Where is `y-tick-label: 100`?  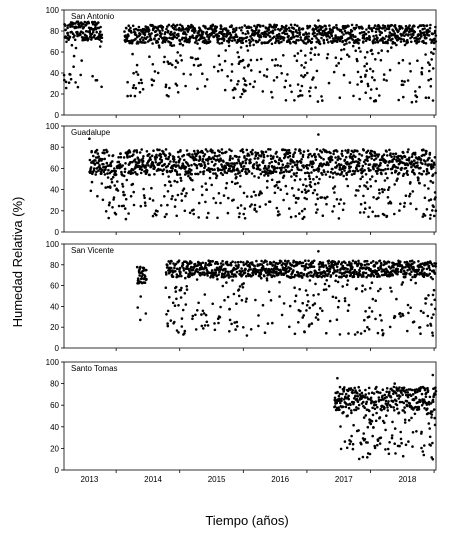
y-tick-label: 100 is located at coordinates (53, 126).